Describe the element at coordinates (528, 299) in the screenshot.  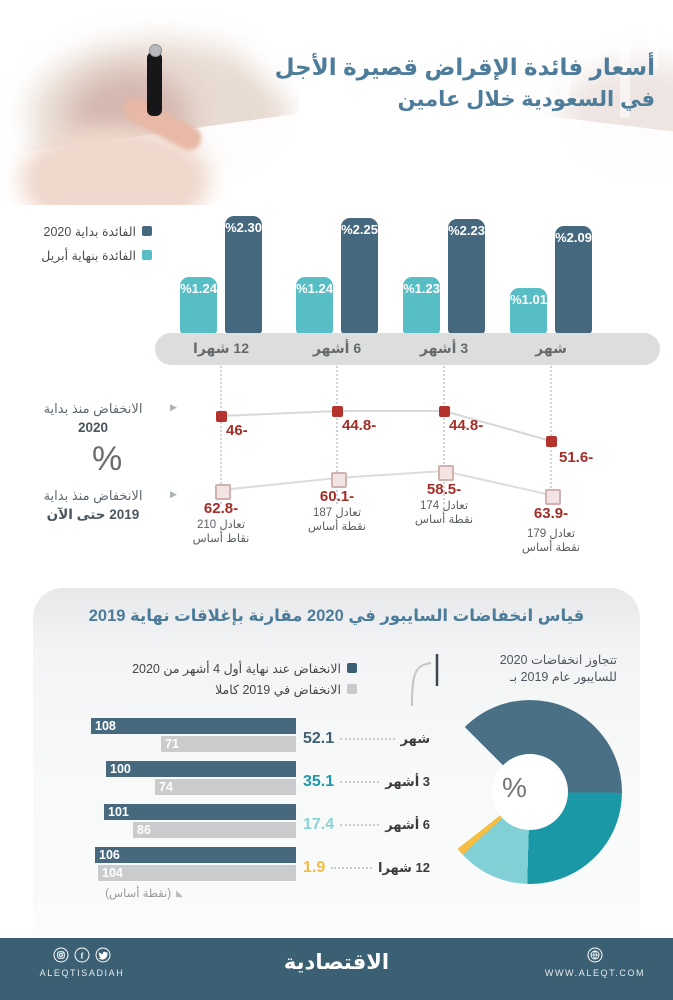
I see `bar-value-label: %1.01` at that location.